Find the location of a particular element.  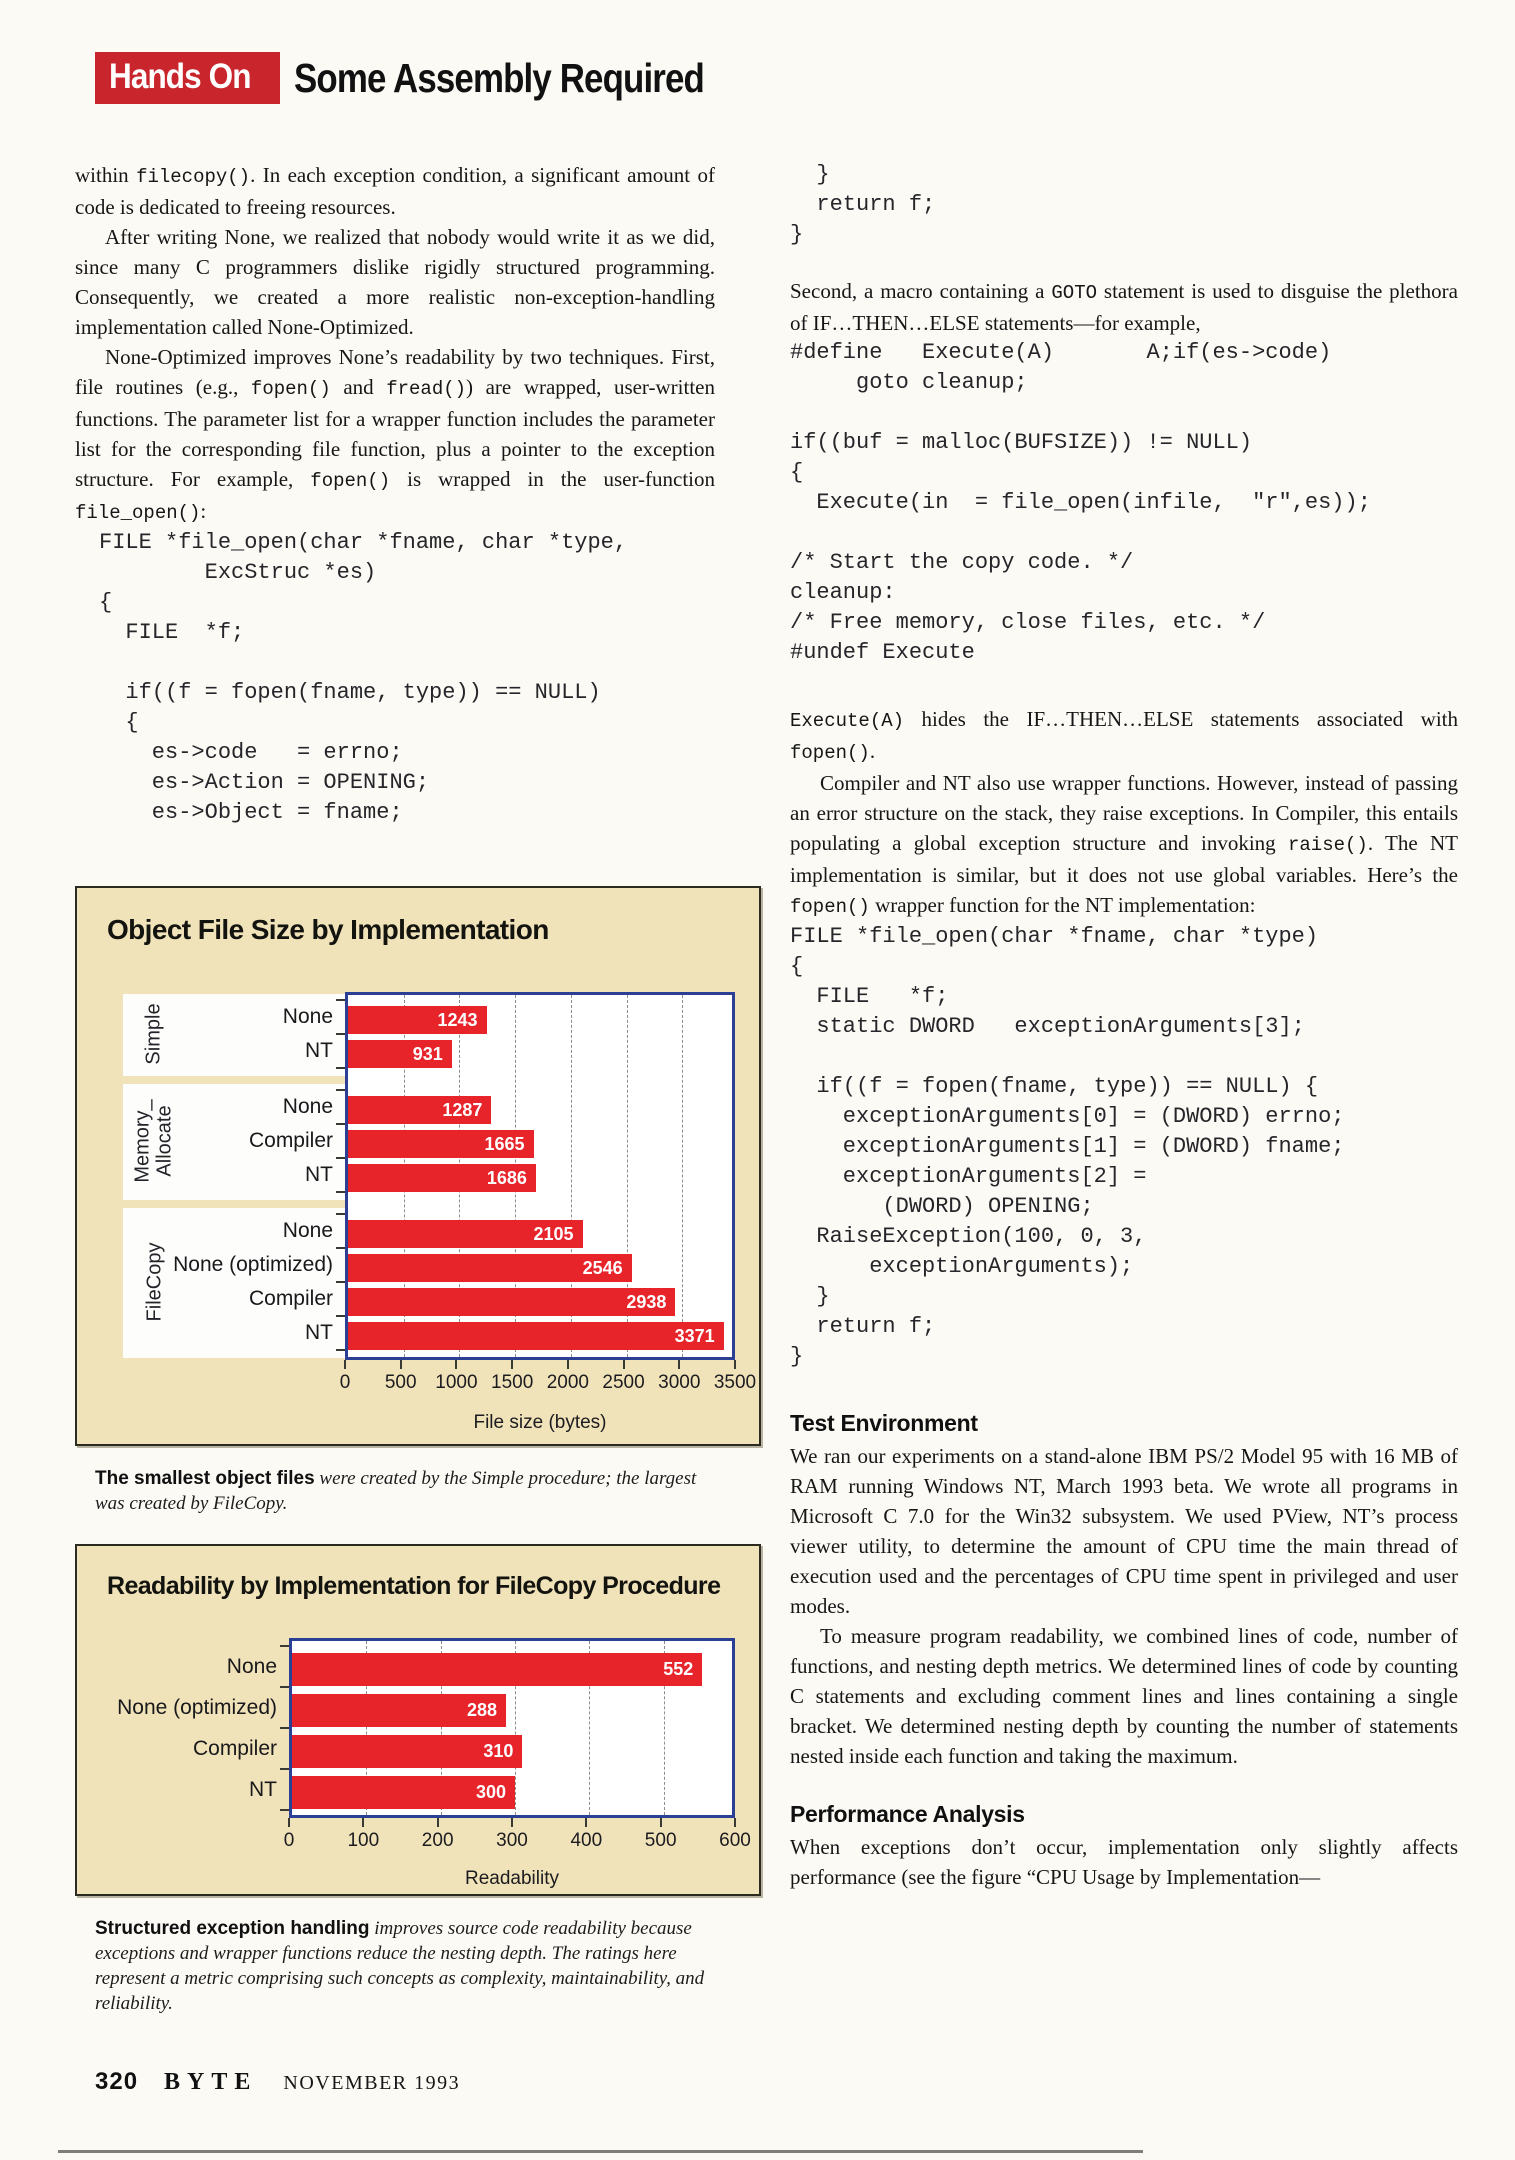

bar-value-label: 3371 is located at coordinates (694, 1335).